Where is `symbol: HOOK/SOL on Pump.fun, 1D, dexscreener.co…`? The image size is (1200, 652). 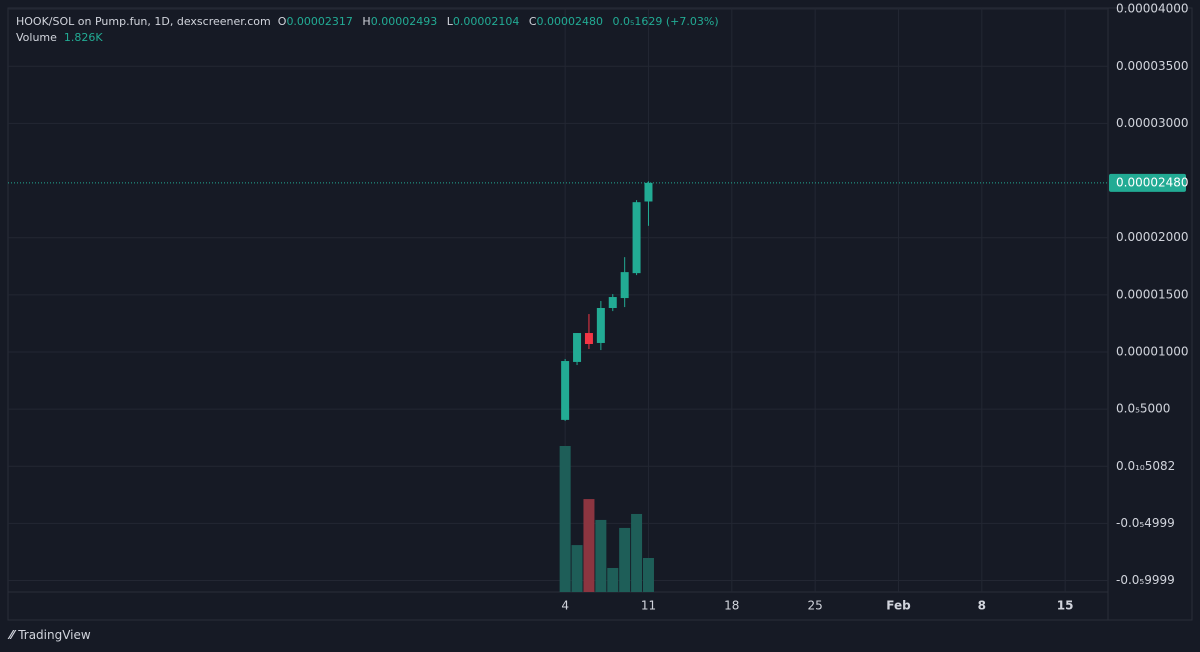 symbol: HOOK/SOL on Pump.fun, 1D, dexscreener.co… is located at coordinates (143, 21).